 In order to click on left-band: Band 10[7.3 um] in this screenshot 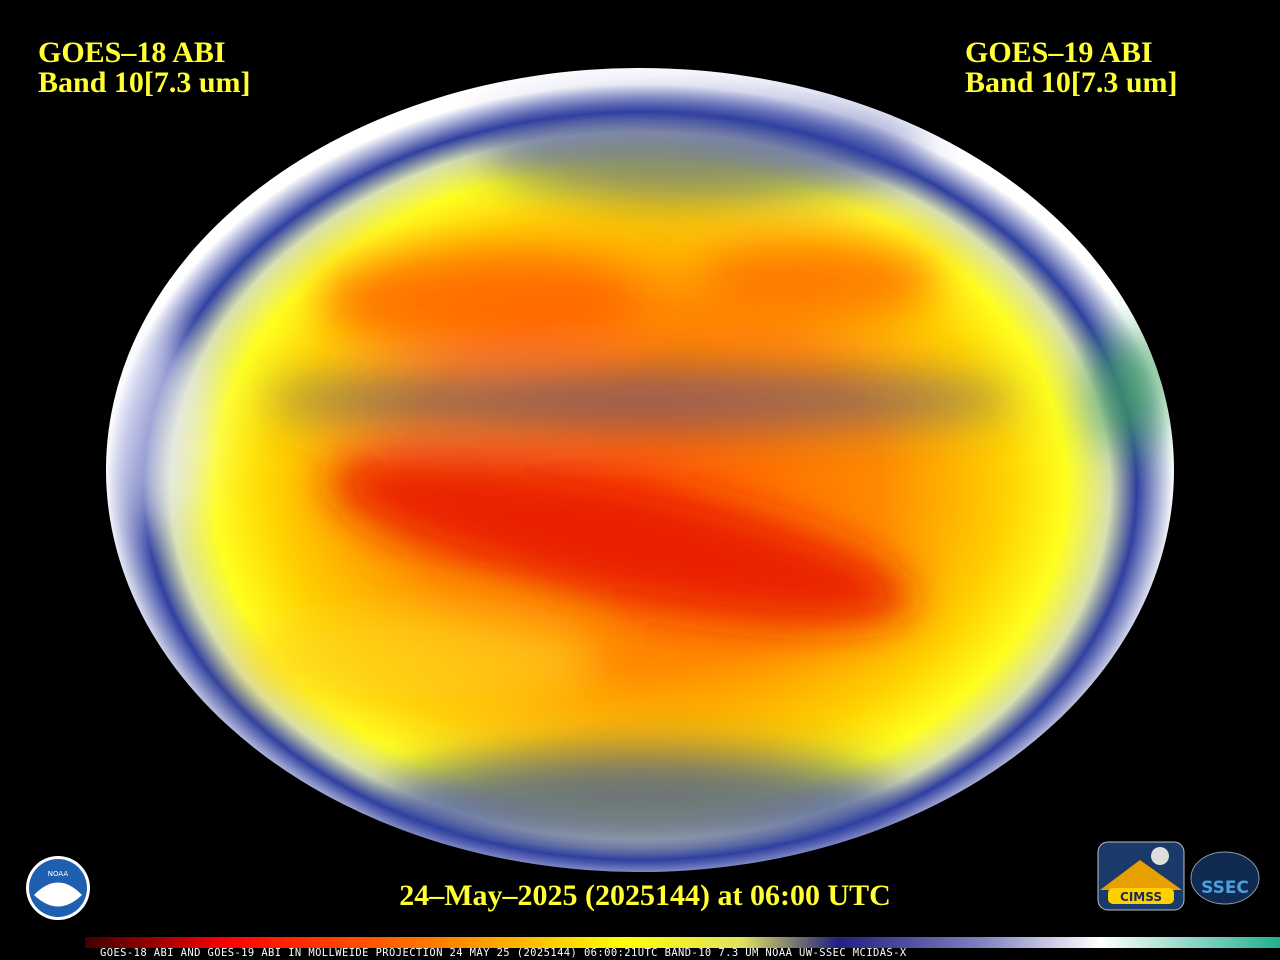, I will do `click(144, 82)`.